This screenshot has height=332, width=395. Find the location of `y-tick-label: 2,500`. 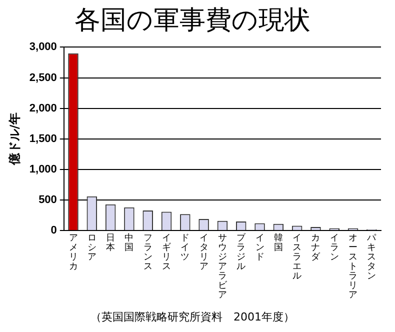

y-tick-label: 2,500 is located at coordinates (43, 78).